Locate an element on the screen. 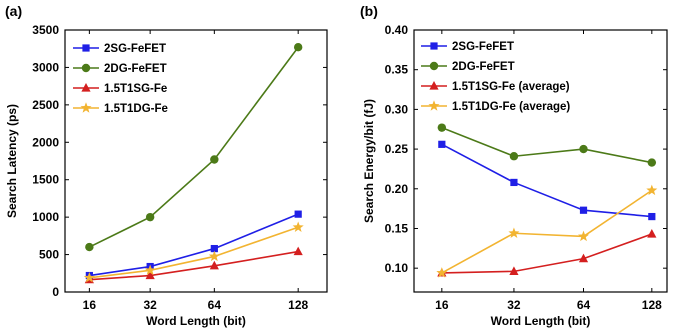  series-1-5t1sg-fe-average is located at coordinates (547, 253).